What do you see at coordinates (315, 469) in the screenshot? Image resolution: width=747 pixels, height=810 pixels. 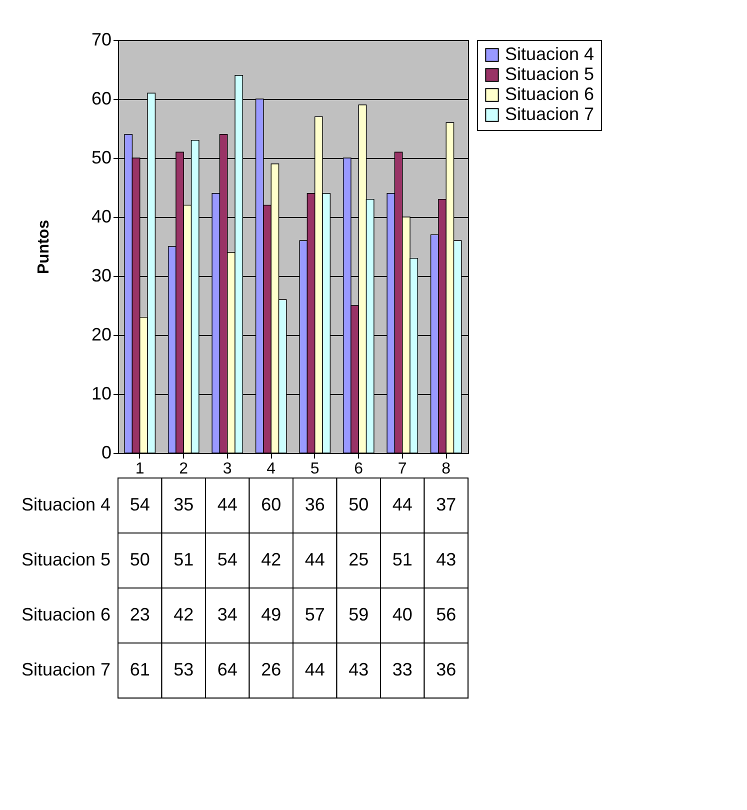 I see `x-tick-label: 5` at bounding box center [315, 469].